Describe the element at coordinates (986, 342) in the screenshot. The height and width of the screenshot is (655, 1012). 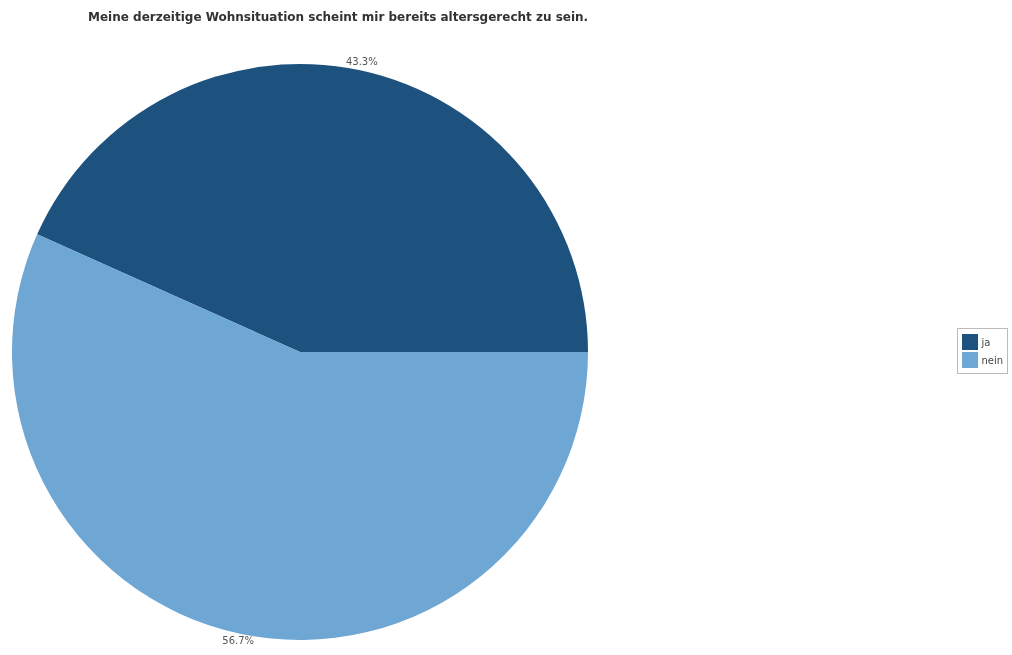
I see `legend-label: ja` at that location.